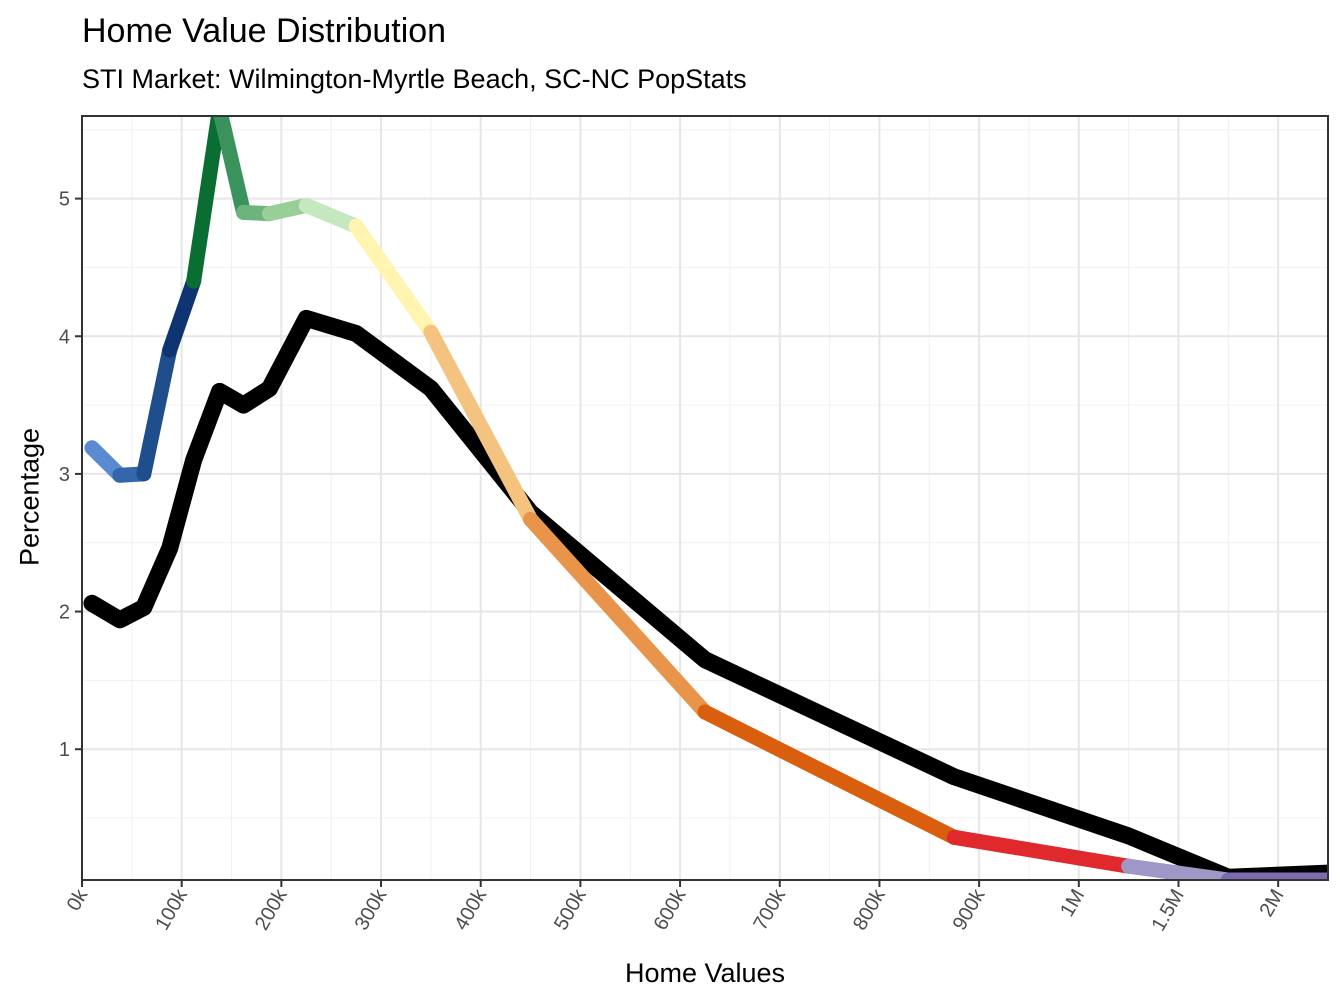 The height and width of the screenshot is (1008, 1344). What do you see at coordinates (470, 909) in the screenshot?
I see `x-tick-label: 400k` at bounding box center [470, 909].